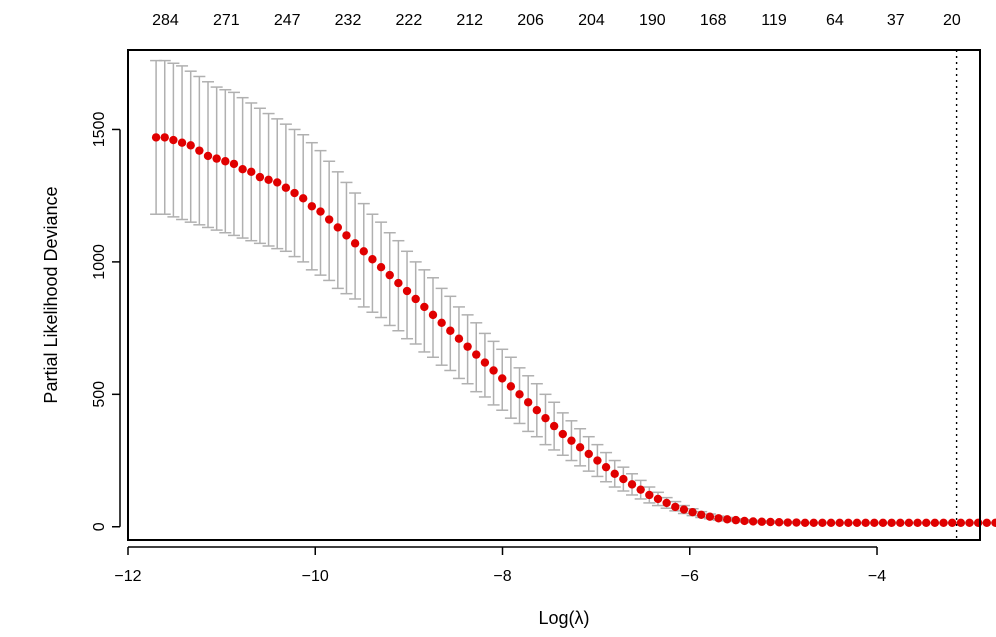 This screenshot has height=637, width=996. I want to click on top-axis-label: 271, so click(226, 20).